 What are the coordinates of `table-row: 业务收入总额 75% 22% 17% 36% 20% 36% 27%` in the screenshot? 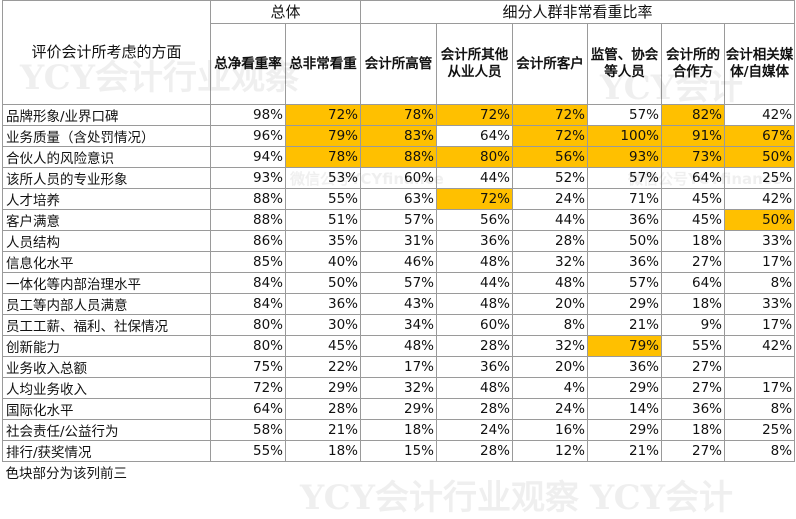 It's located at (399, 367).